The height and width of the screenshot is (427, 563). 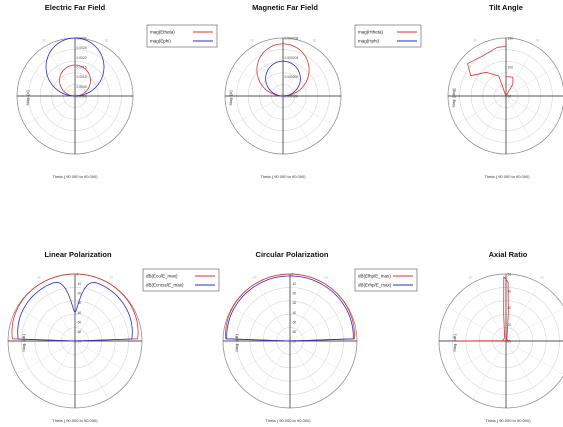 I want to click on legend-entry-label: dB(Erhp/E_max), so click(x=375, y=285).